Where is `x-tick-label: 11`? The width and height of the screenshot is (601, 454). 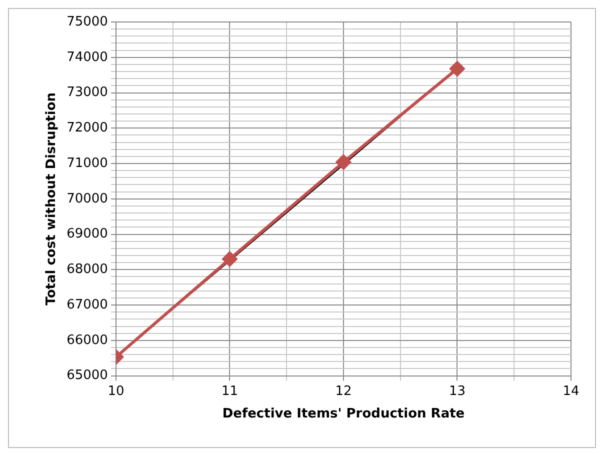 x-tick-label: 11 is located at coordinates (229, 391).